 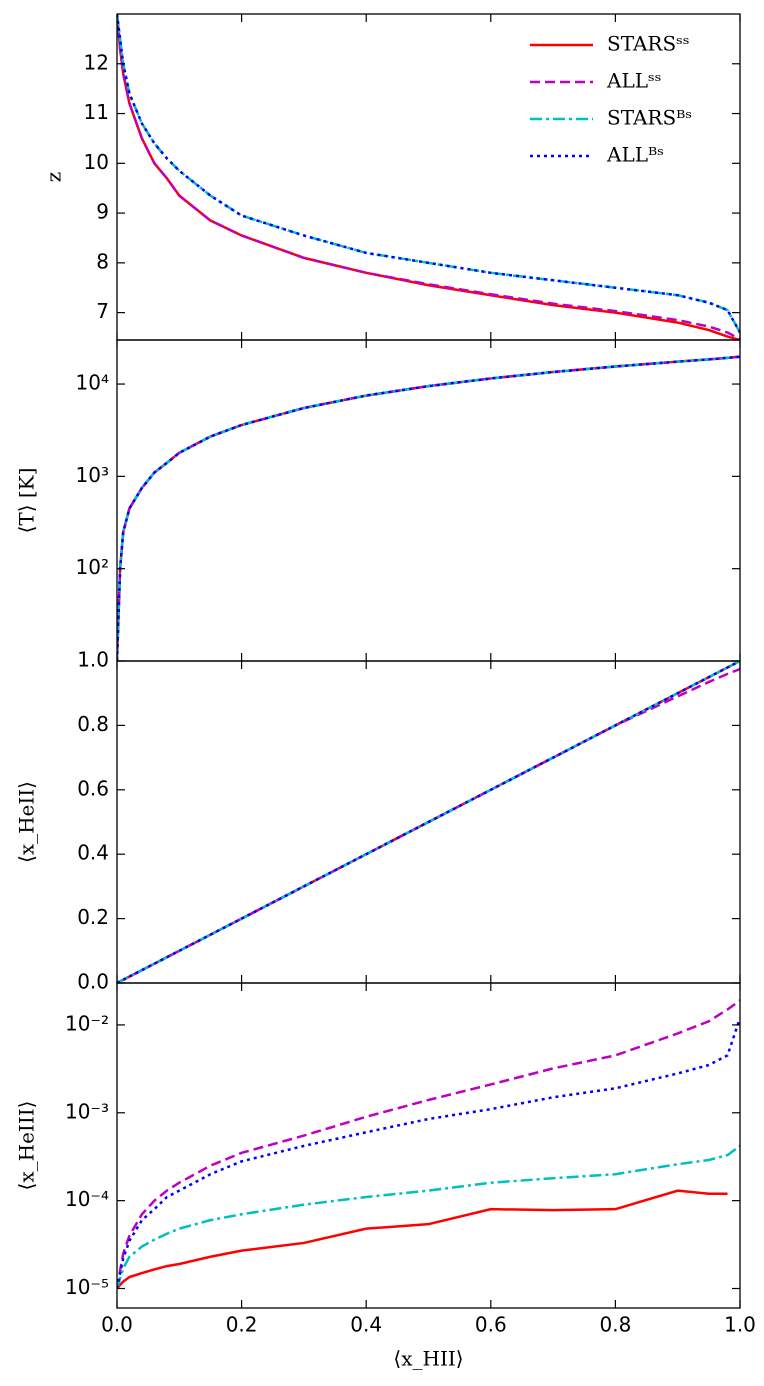 What do you see at coordinates (93, 660) in the screenshot?
I see `y-tick-label: 1.0` at bounding box center [93, 660].